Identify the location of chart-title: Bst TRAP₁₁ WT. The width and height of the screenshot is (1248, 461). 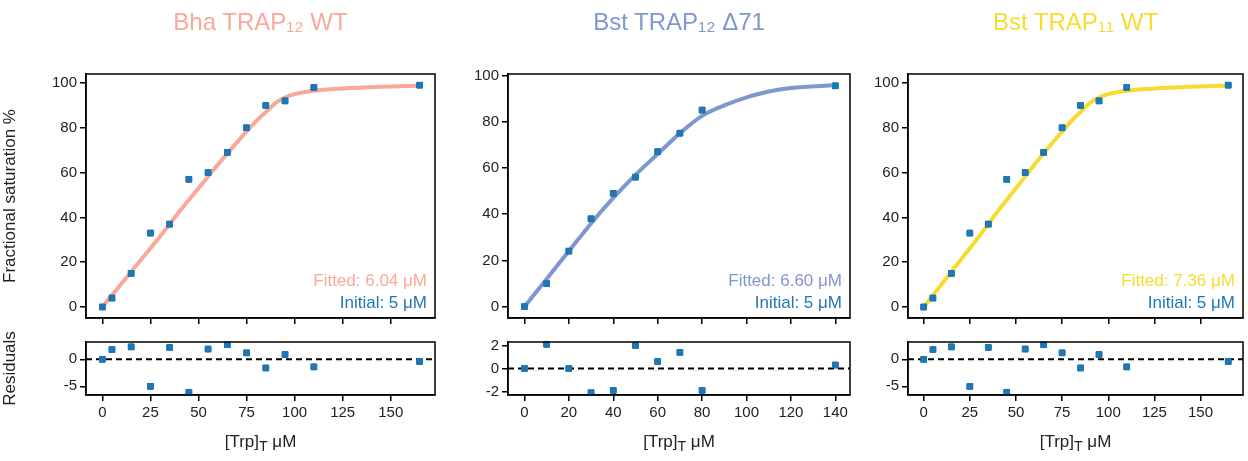
(1075, 22).